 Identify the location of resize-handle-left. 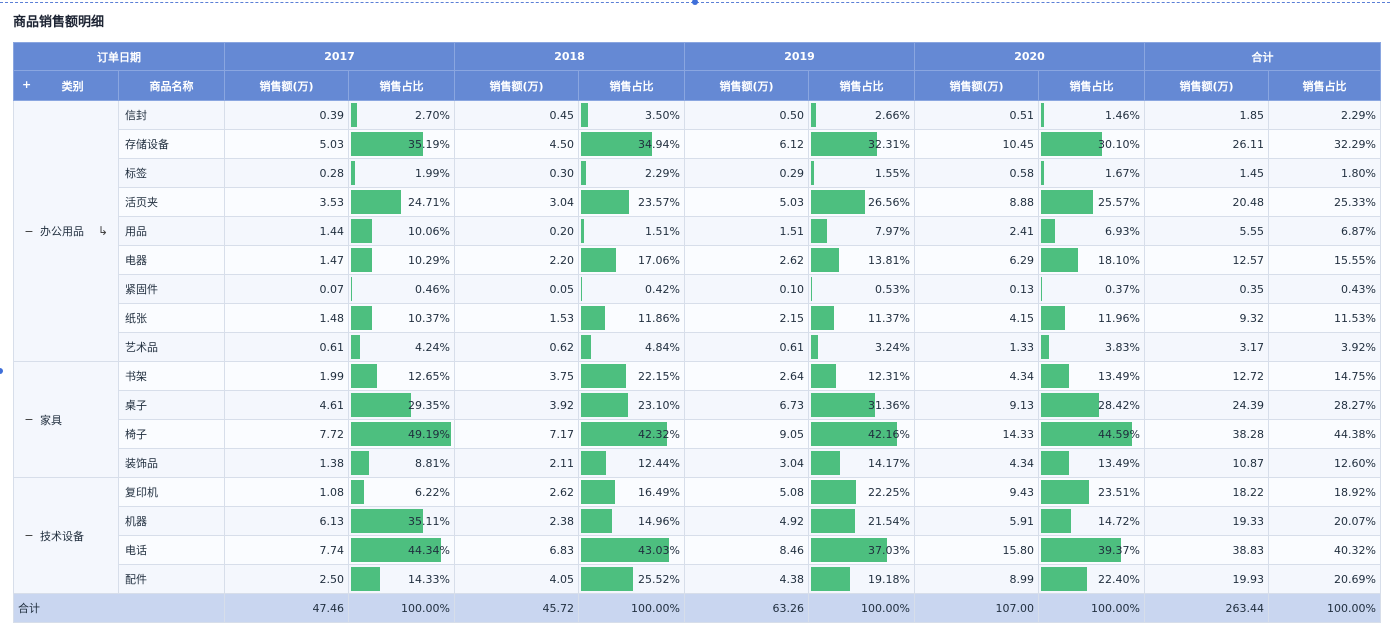
(1, 371).